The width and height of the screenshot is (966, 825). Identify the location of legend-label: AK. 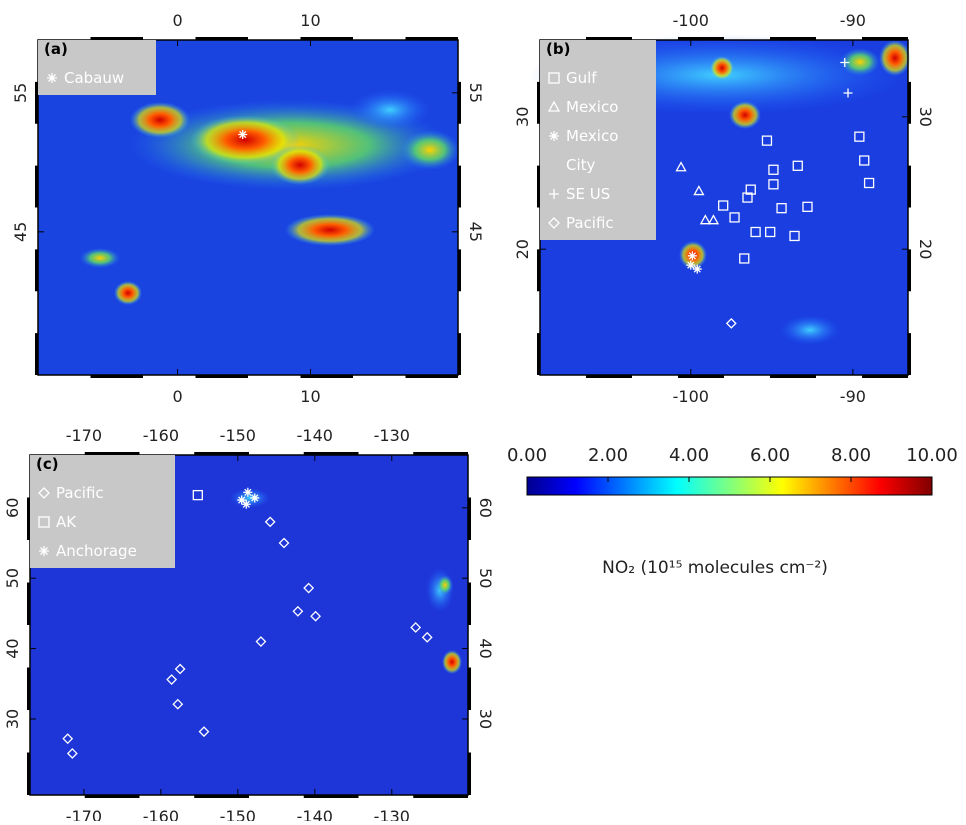
(66, 522).